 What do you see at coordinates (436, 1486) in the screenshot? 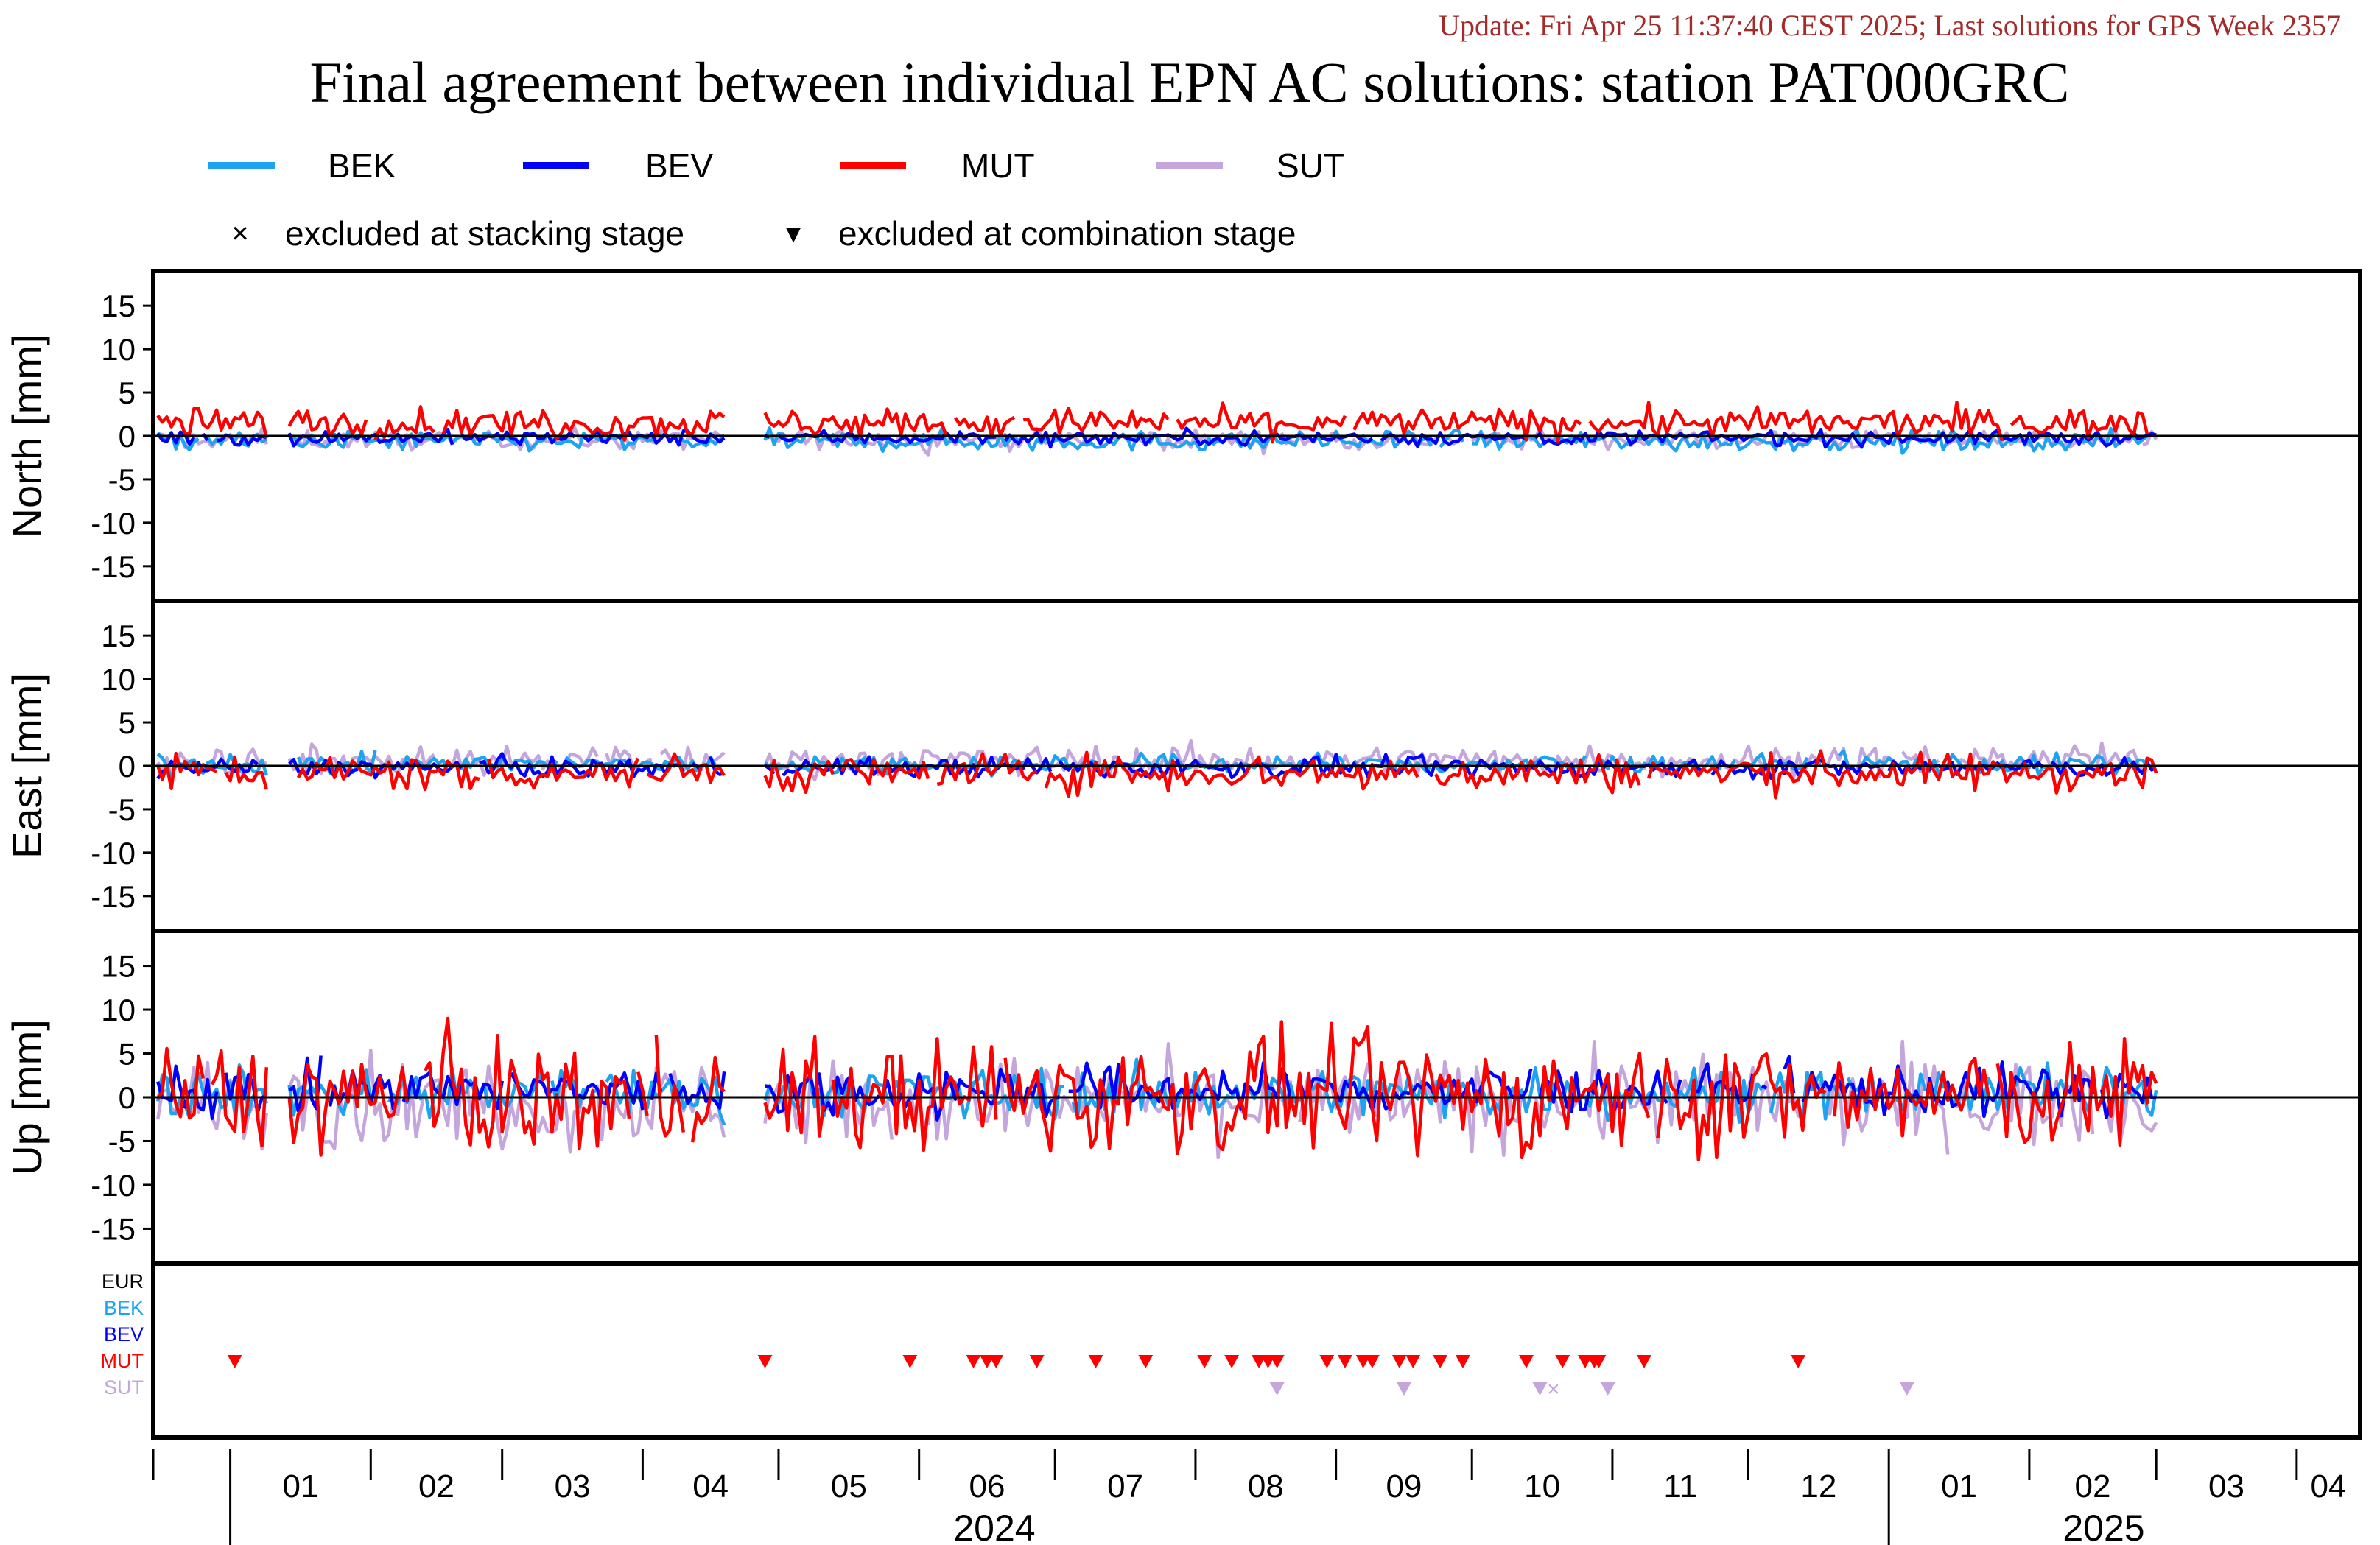
I see `month-label: 02` at bounding box center [436, 1486].